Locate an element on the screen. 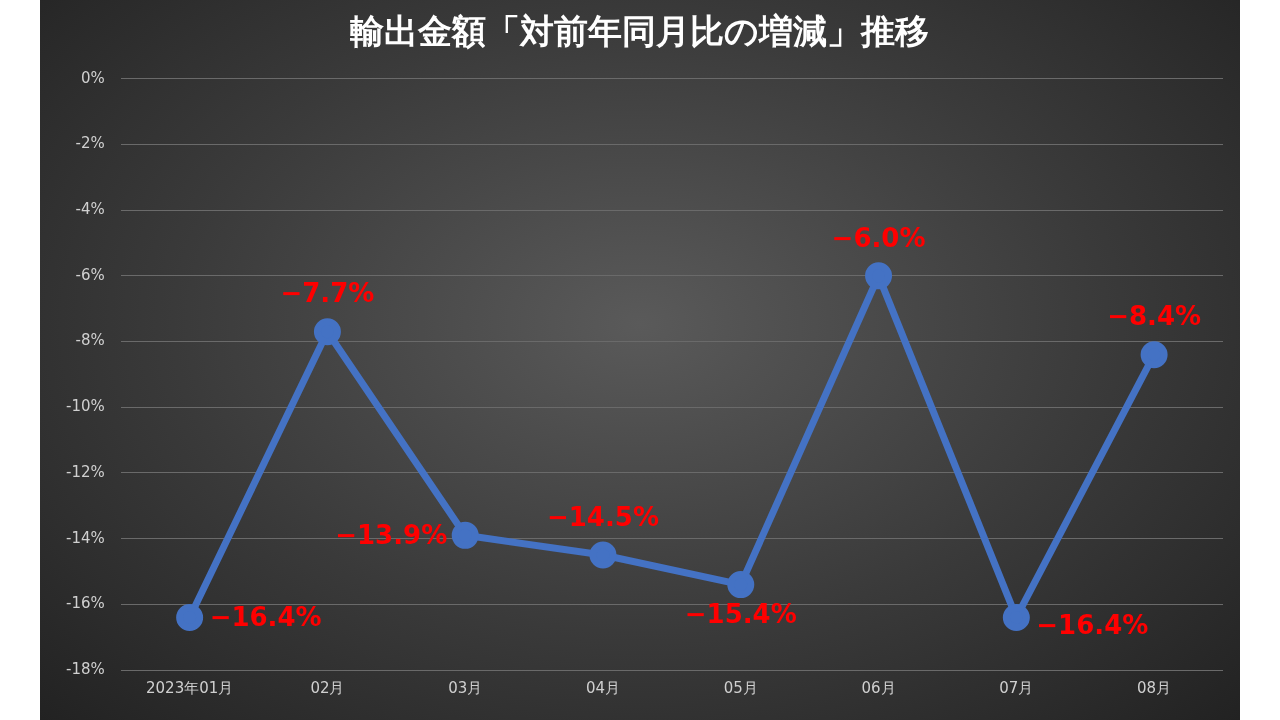 This screenshot has width=1280, height=720. y-tick-label: 0% is located at coordinates (92, 77).